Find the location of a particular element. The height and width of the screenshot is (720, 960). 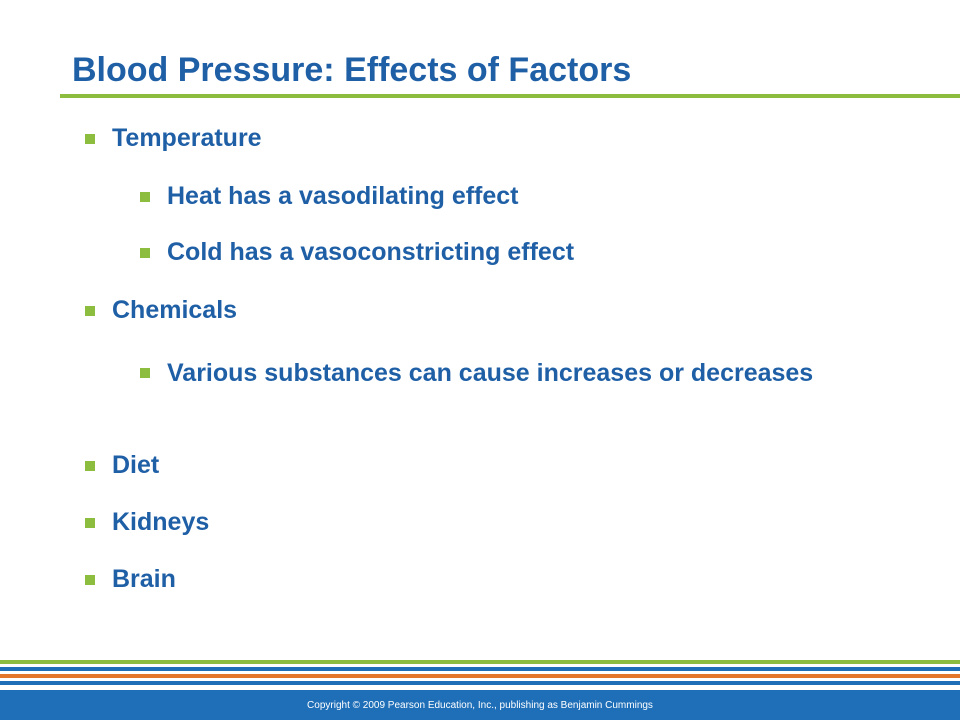

bullet-chemicals: Chemicals is located at coordinates (478, 310).